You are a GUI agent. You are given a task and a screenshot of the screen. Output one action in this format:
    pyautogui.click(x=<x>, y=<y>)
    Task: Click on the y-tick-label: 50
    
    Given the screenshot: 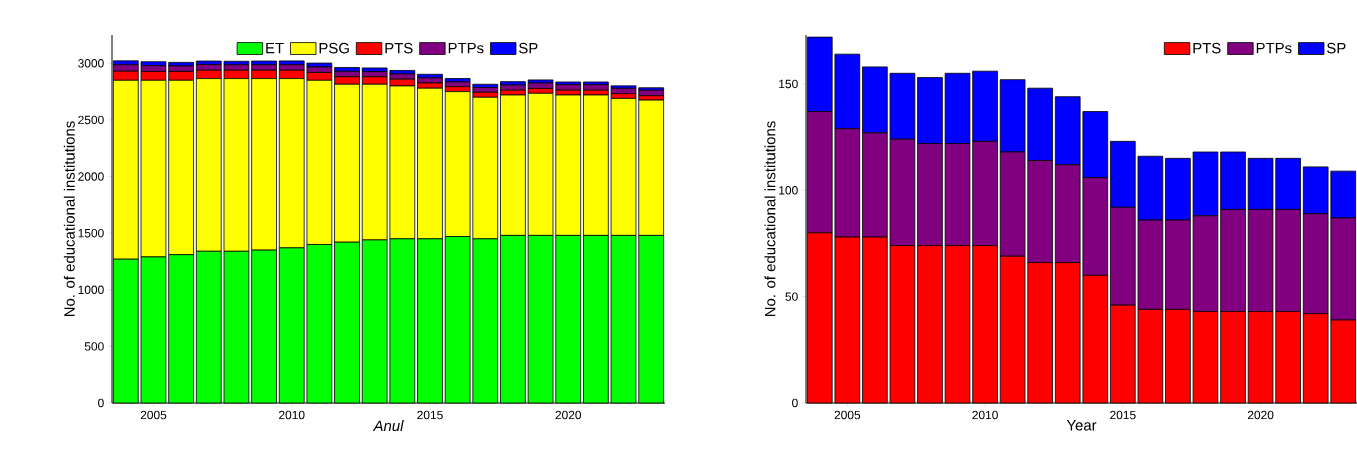 What is the action you would take?
    pyautogui.click(x=791, y=296)
    